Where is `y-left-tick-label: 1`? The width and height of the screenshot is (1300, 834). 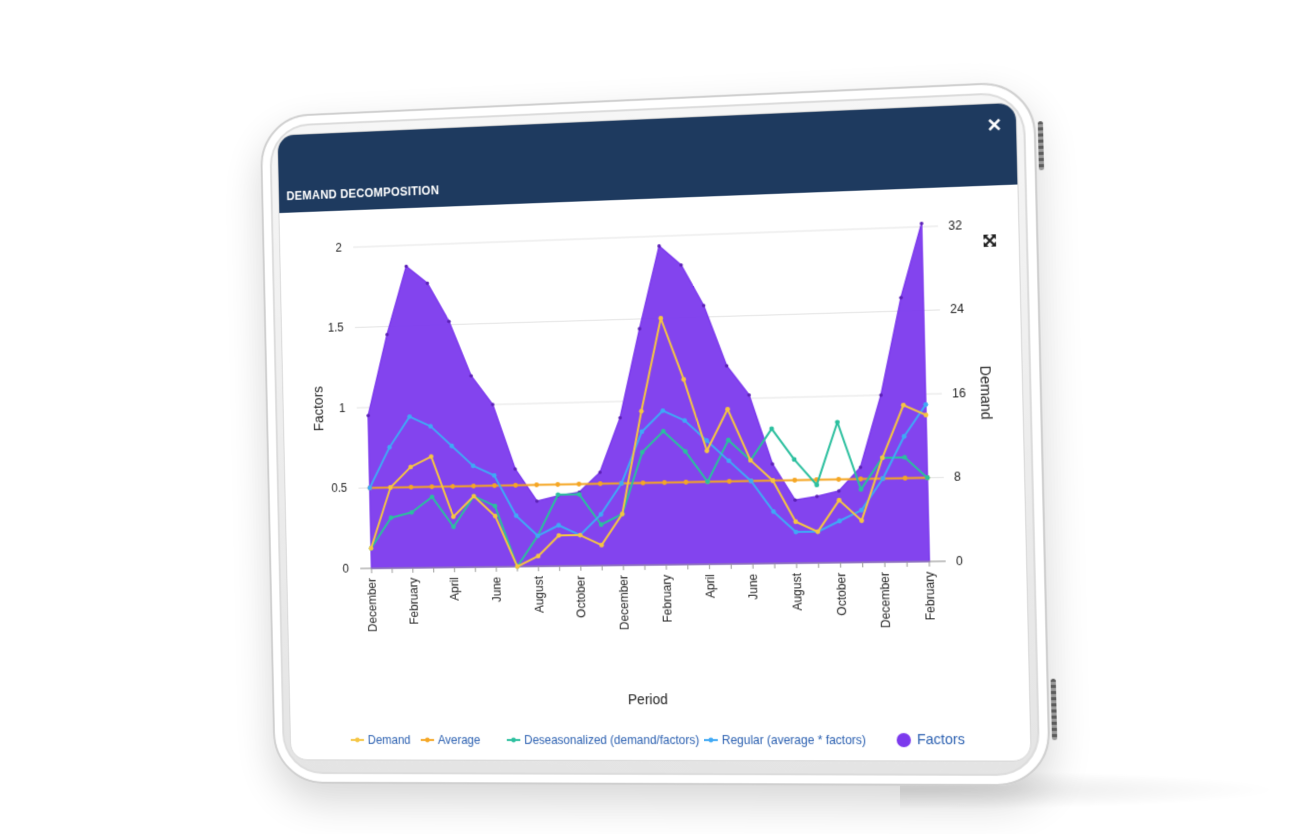 y-left-tick-label: 1 is located at coordinates (342, 408).